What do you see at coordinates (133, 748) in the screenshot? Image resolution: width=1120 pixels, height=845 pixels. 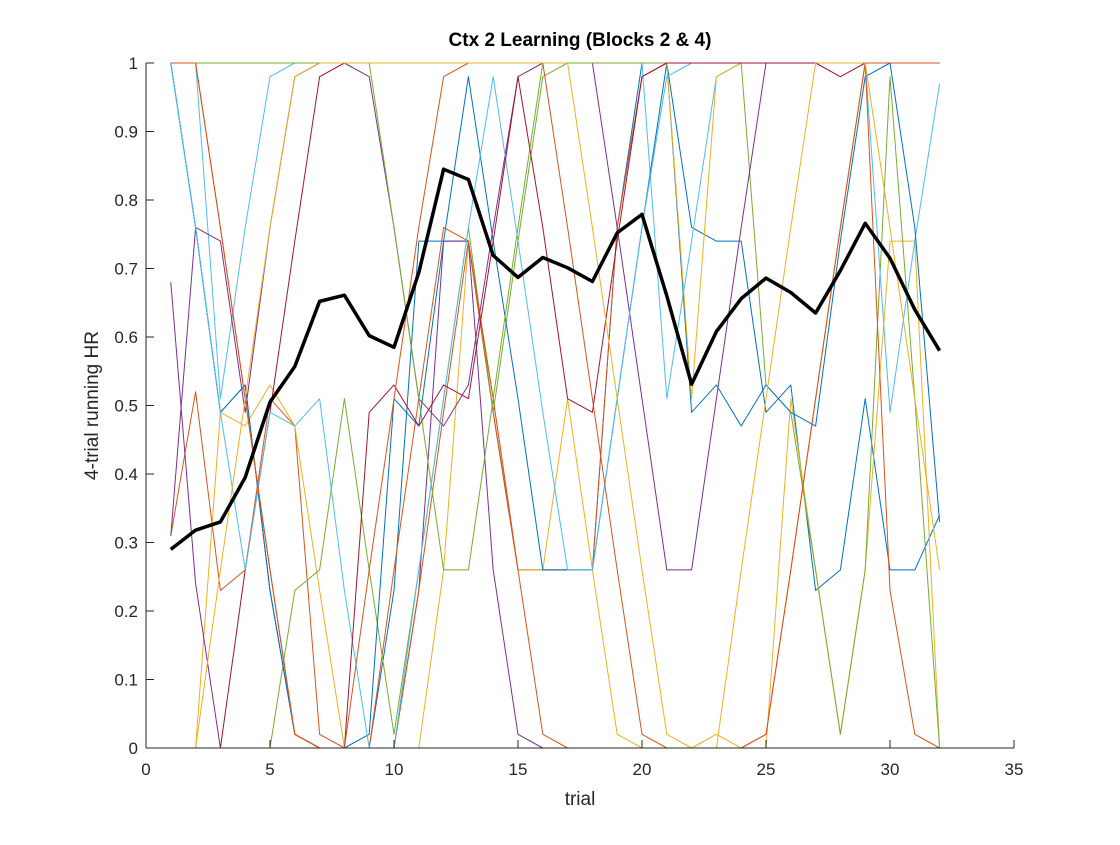 I see `y-tick-label: 0` at bounding box center [133, 748].